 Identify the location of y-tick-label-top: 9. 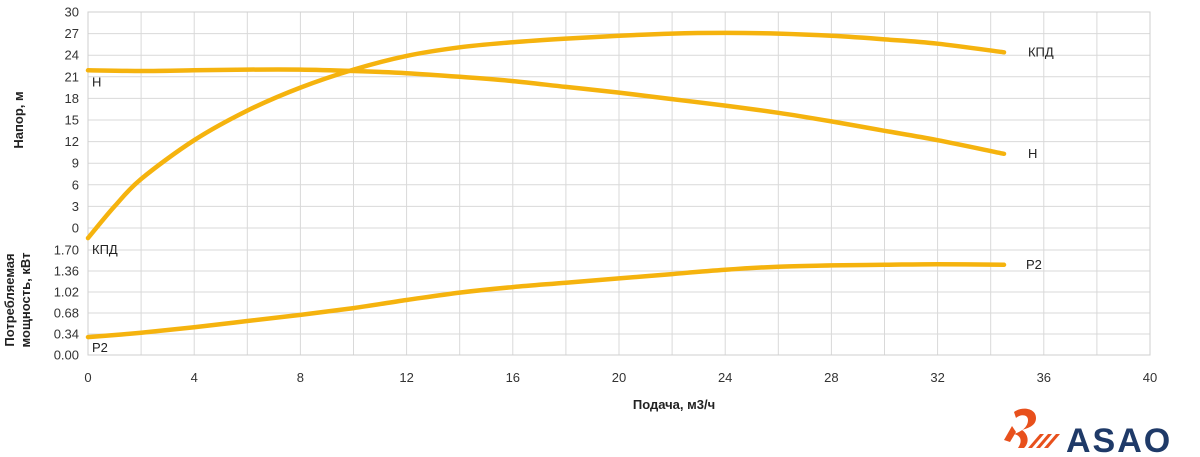
(75, 163).